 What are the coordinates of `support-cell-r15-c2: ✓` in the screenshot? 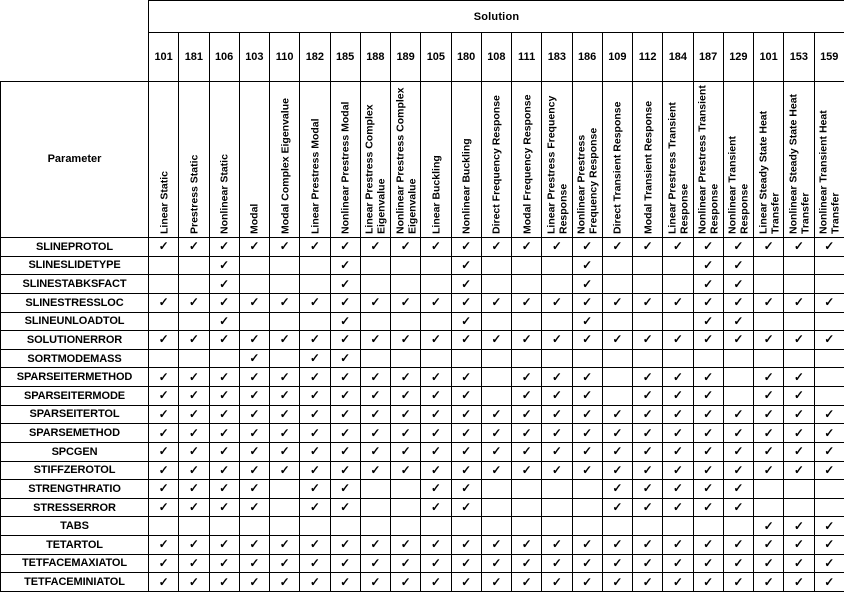 It's located at (194, 507).